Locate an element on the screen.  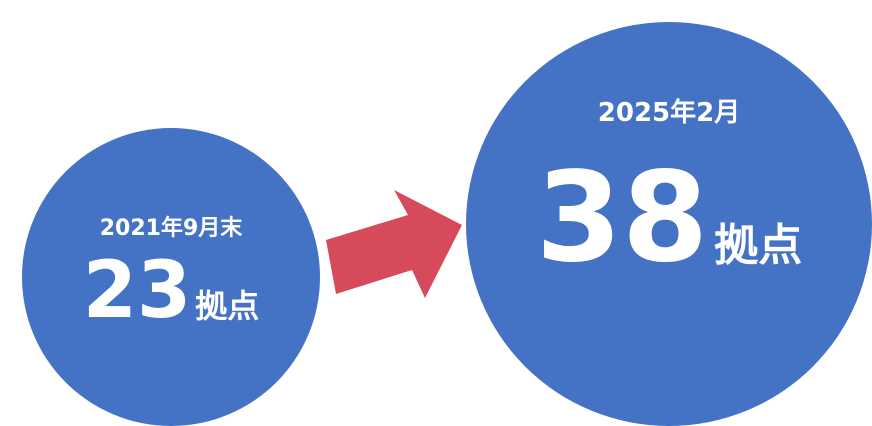
after-count: 38 is located at coordinates (622, 218).